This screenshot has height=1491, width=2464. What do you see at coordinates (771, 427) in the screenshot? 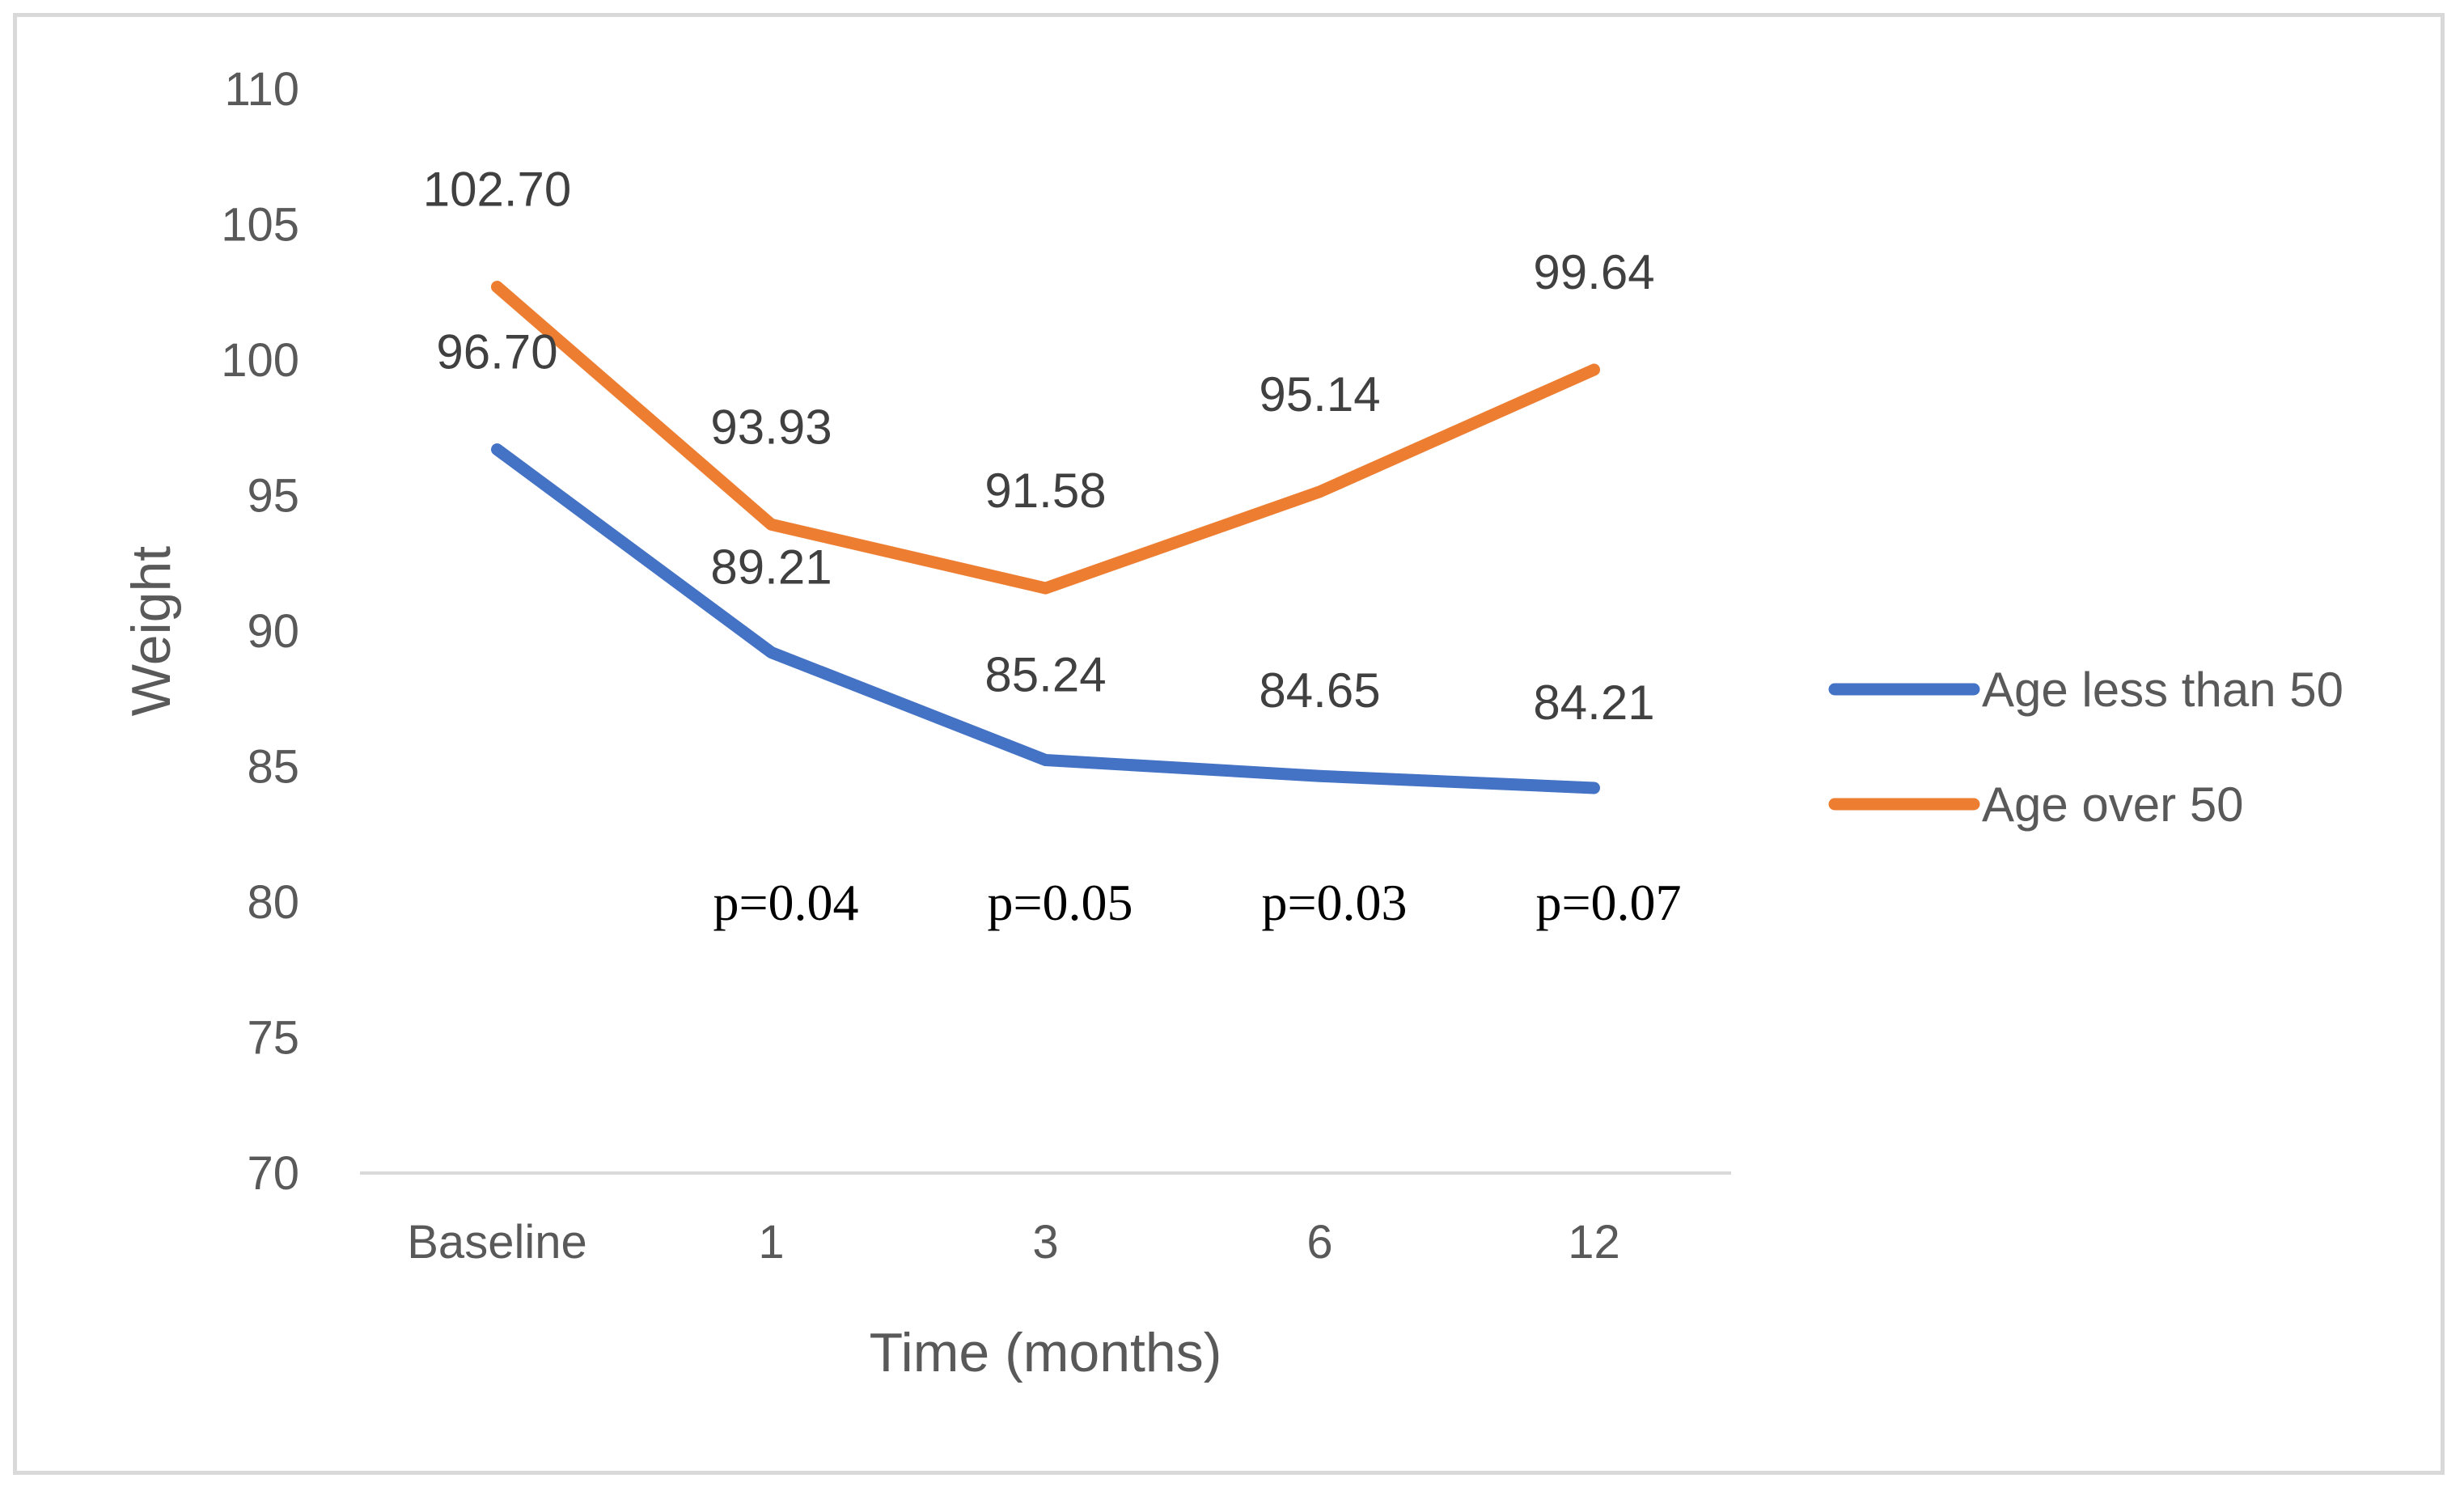
I see `data-label: 93.93` at bounding box center [771, 427].